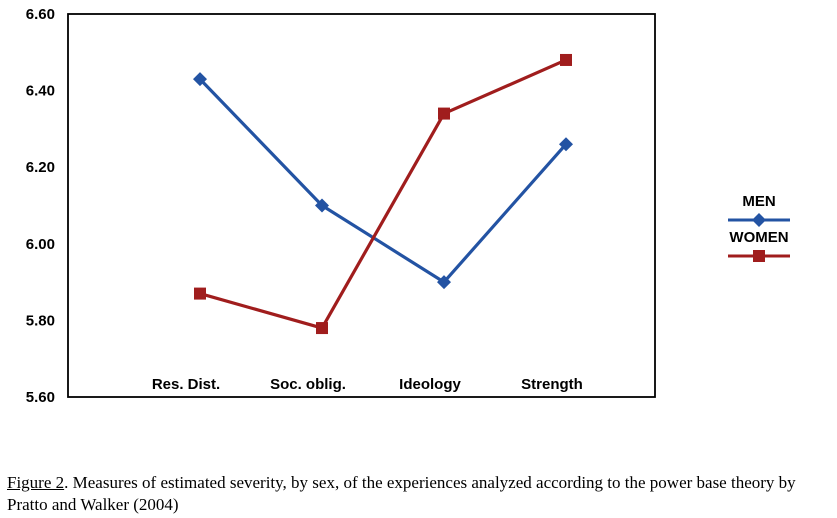 The width and height of the screenshot is (837, 518). I want to click on y-tick-label: 5.60, so click(40, 397).